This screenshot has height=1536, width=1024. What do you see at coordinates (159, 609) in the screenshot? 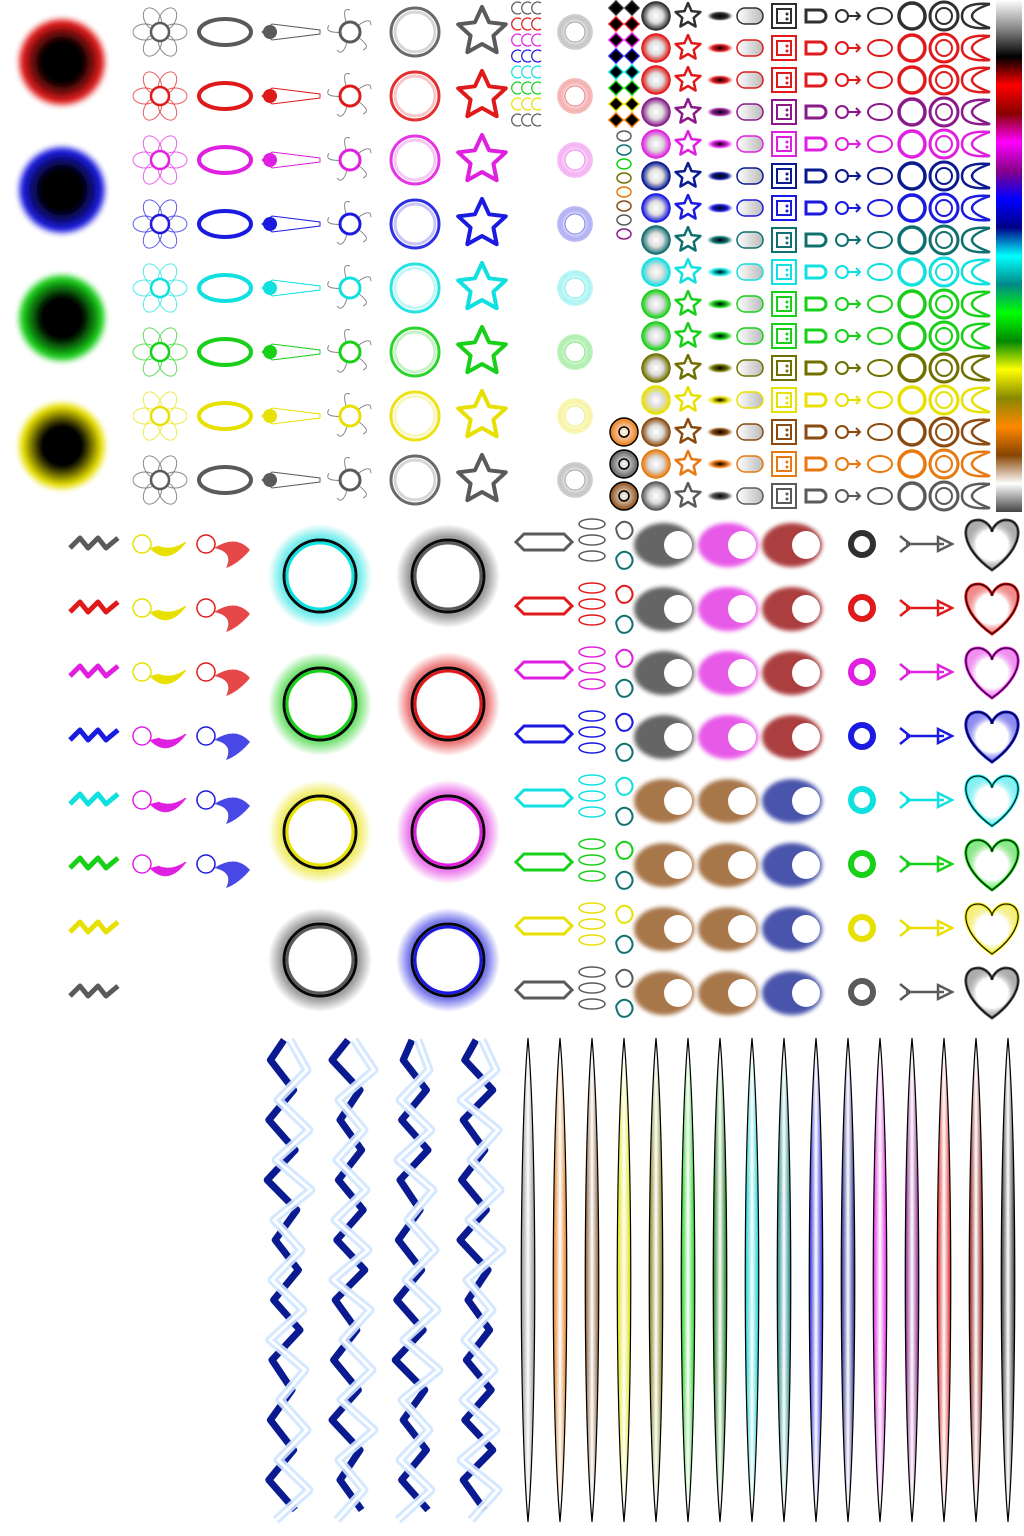
I see `hook-icon` at bounding box center [159, 609].